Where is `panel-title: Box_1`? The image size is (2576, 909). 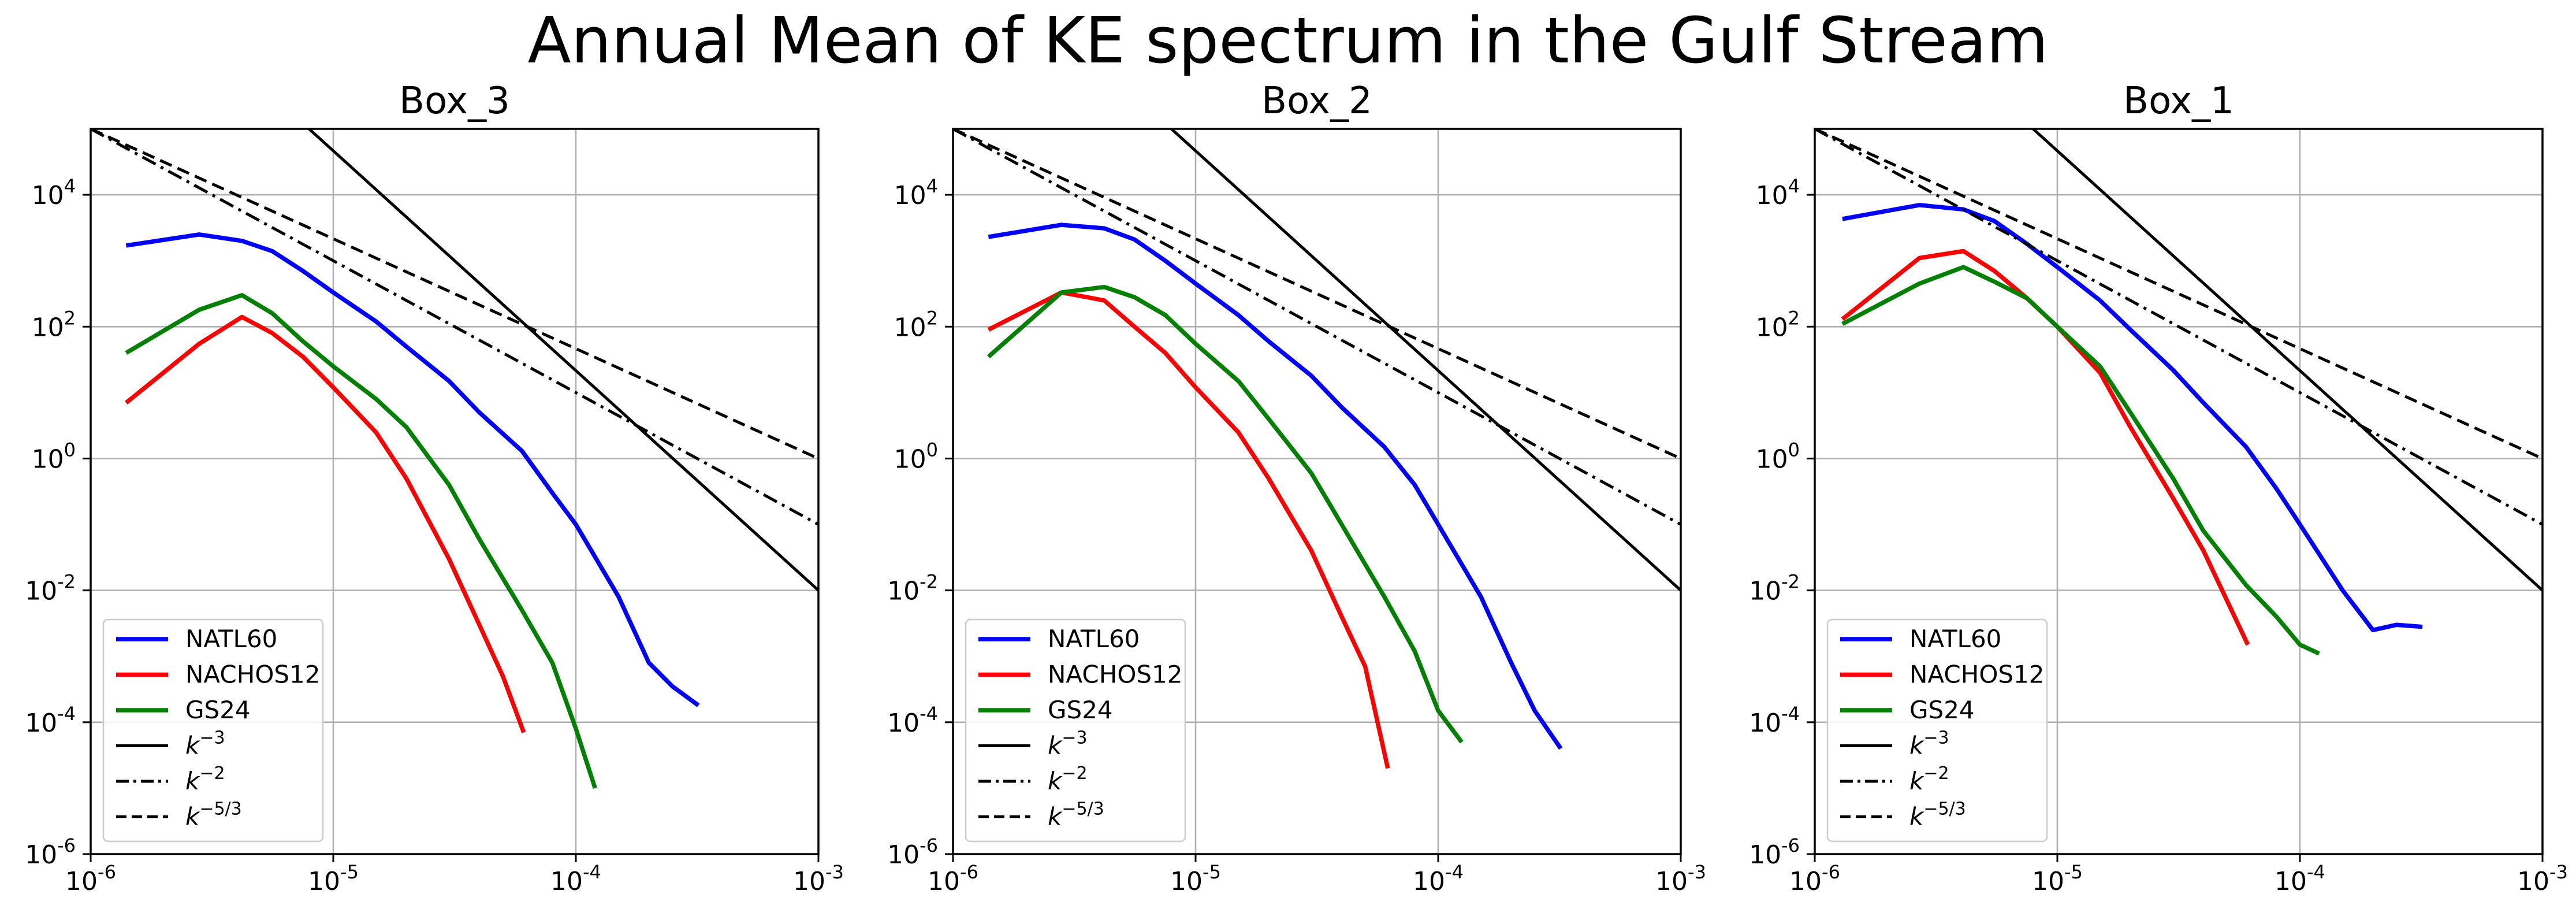 panel-title: Box_1 is located at coordinates (2179, 102).